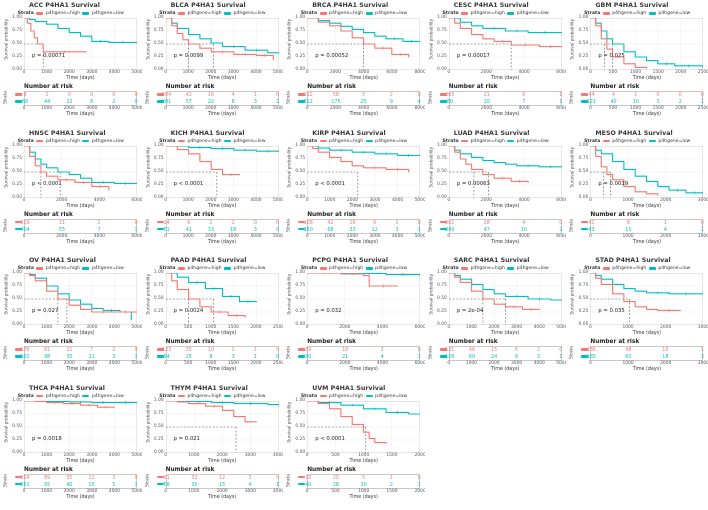 The image size is (708, 510). I want to click on risk-count: 16, so click(211, 95).